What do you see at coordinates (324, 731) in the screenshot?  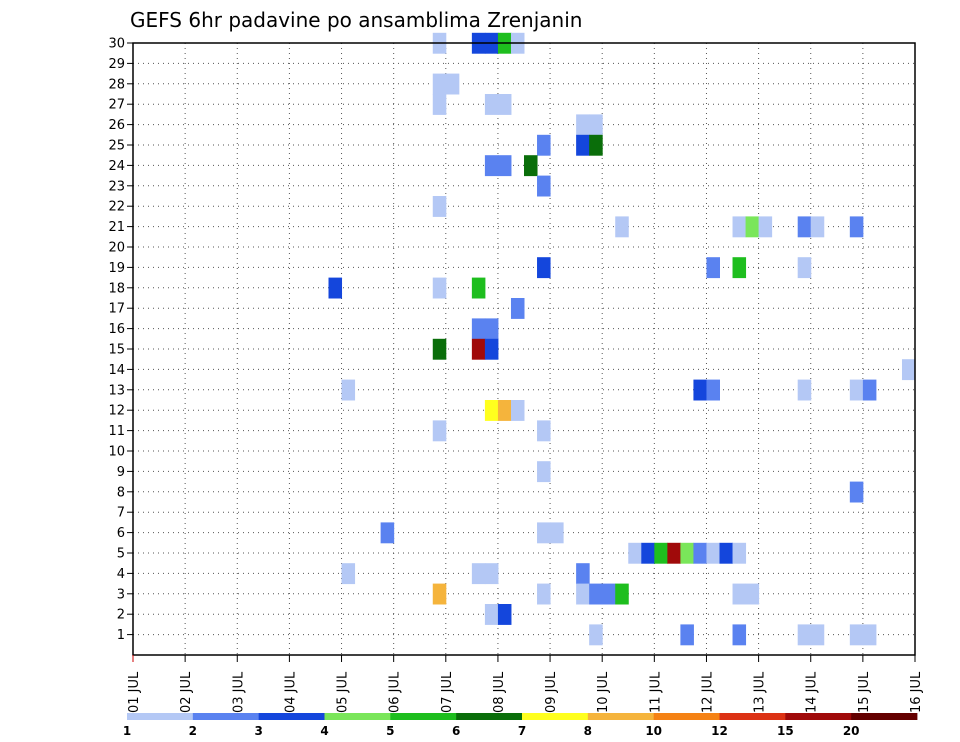 I see `legend-label: 4` at bounding box center [324, 731].